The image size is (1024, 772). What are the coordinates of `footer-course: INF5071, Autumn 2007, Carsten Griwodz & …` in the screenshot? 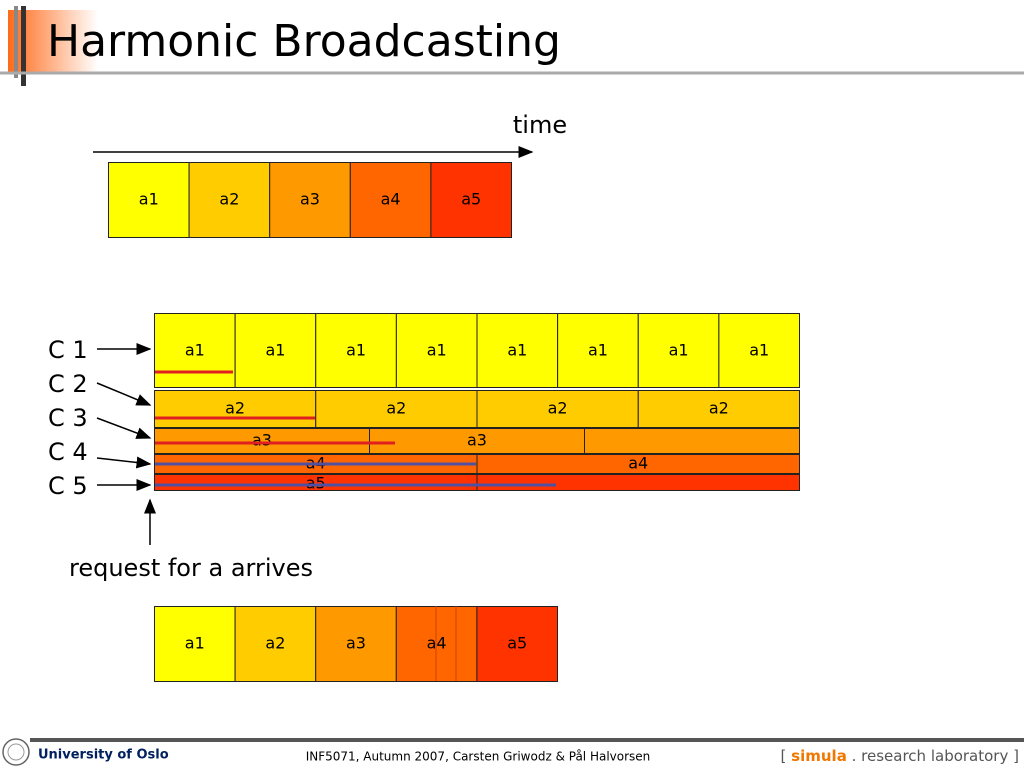 It's located at (478, 757).